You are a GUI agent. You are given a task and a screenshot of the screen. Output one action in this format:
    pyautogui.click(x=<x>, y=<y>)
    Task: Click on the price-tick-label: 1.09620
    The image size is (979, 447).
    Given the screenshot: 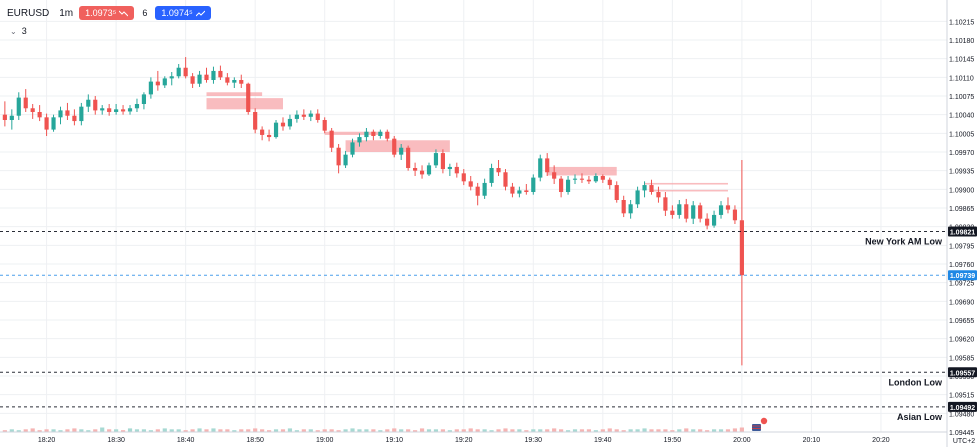 What is the action you would take?
    pyautogui.click(x=961, y=340)
    